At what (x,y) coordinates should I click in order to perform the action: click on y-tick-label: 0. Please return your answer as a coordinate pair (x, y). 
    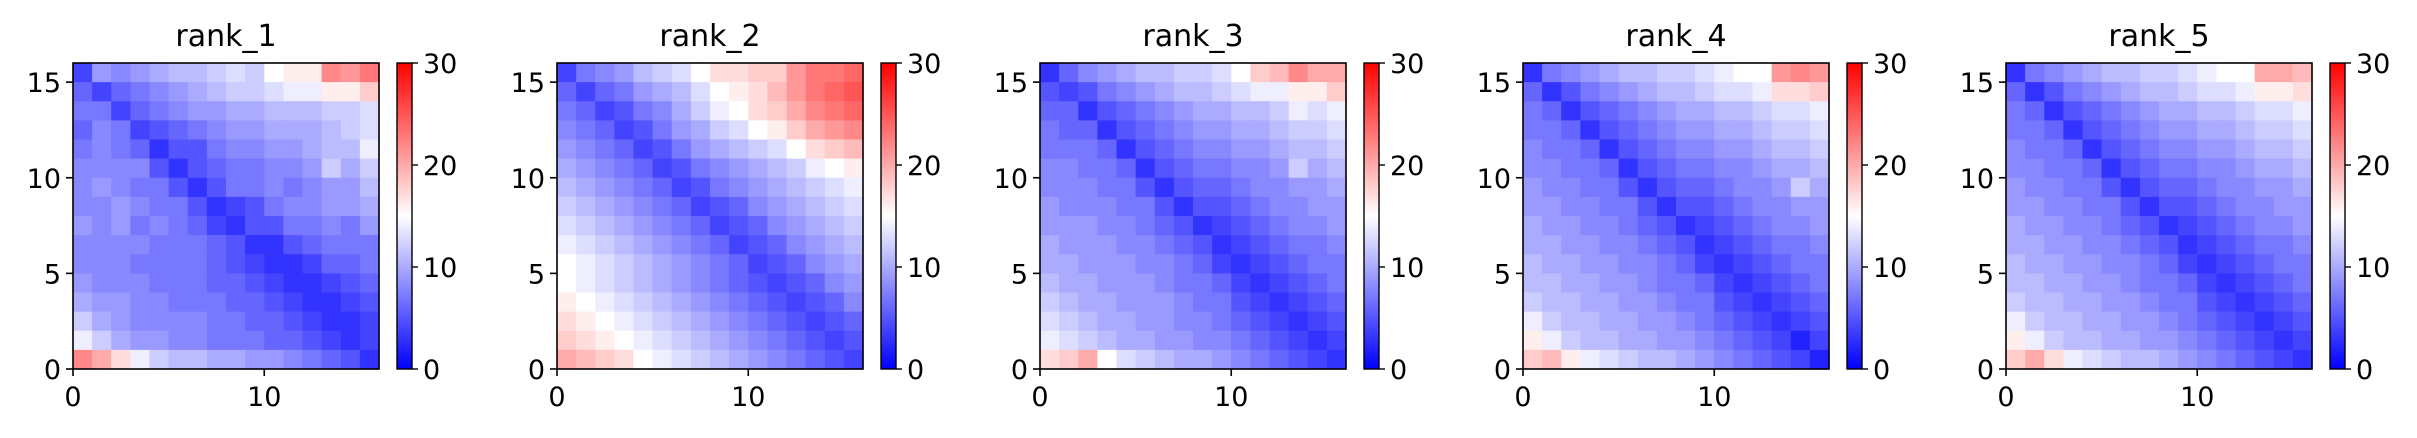
    Looking at the image, I should click on (52, 370).